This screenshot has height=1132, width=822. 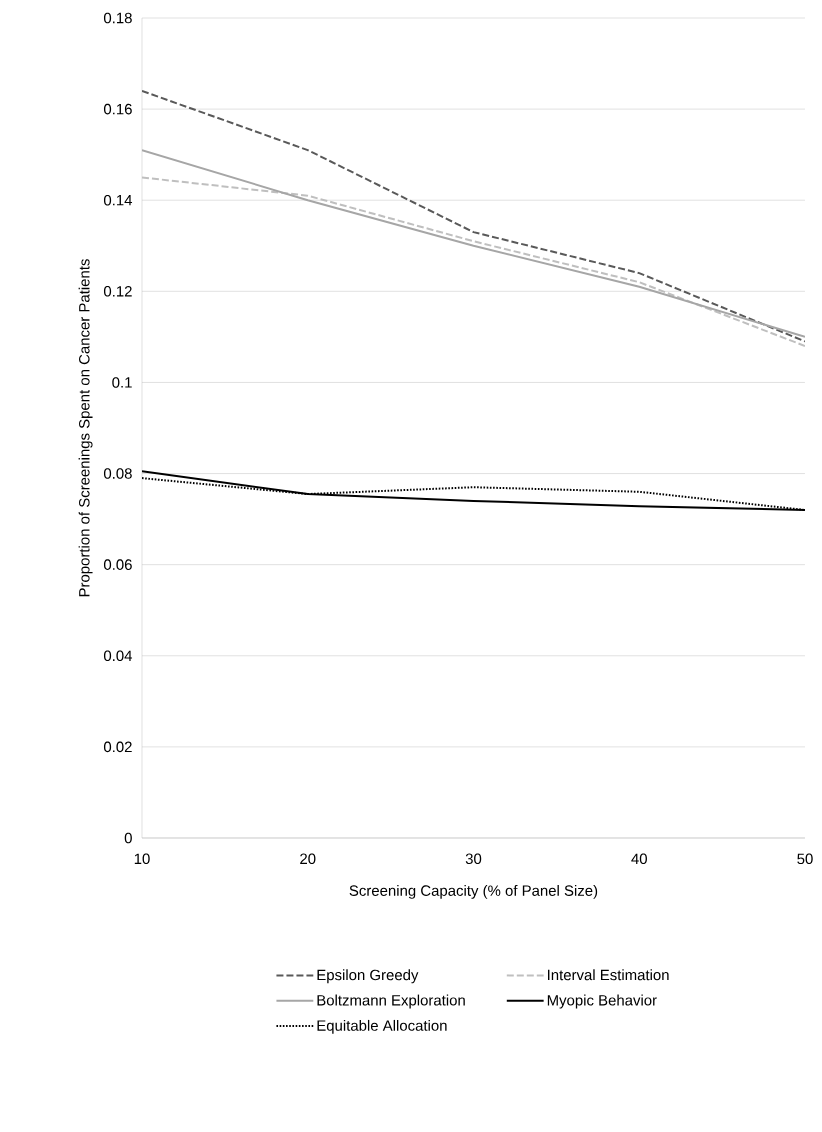 I want to click on y-tick-label: 0.02, so click(x=117, y=747).